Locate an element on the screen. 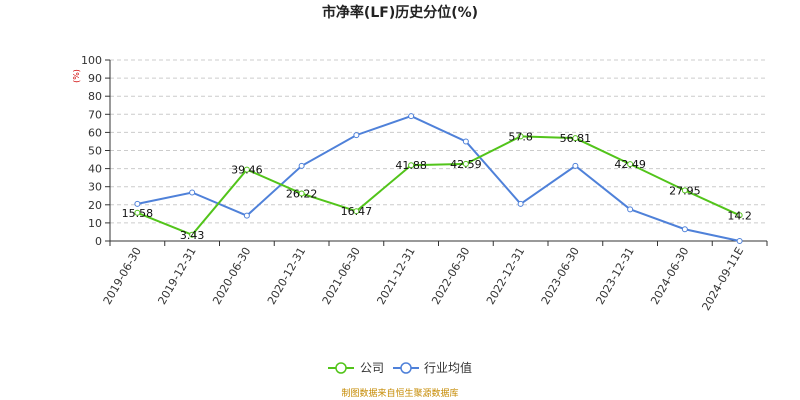  x-tick-label: 2020-12-31 is located at coordinates (286, 276).